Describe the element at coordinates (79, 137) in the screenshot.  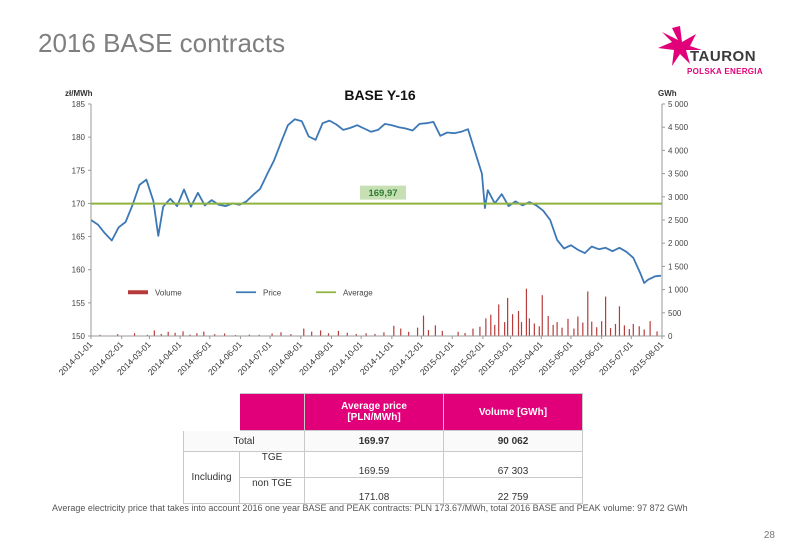
I see `y-left-tick-label: 180` at that location.